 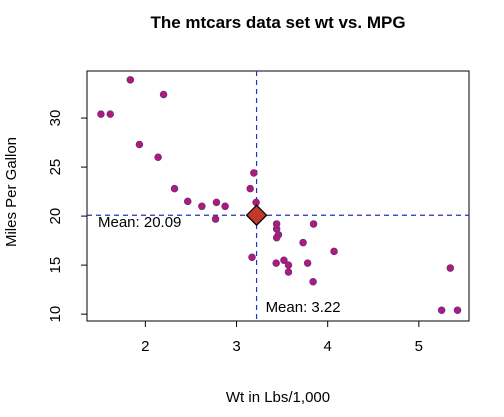 I want to click on y-tick-label: 10, so click(x=55, y=314).